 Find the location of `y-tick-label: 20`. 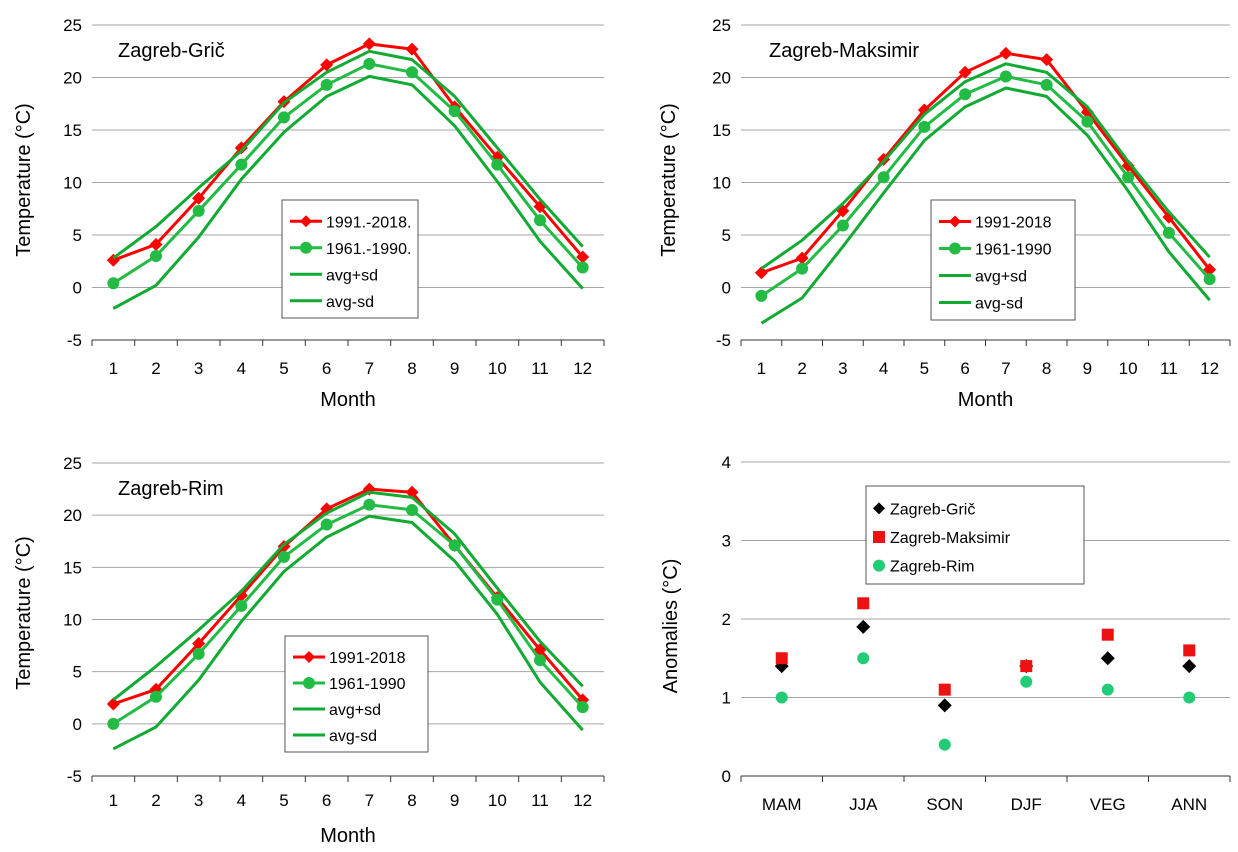

y-tick-label: 20 is located at coordinates (72, 515).